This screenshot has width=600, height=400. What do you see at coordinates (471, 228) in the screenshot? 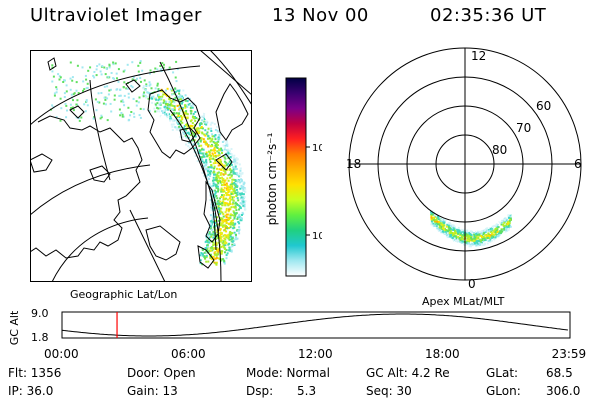
I see `aurora-emission-polar` at bounding box center [471, 228].